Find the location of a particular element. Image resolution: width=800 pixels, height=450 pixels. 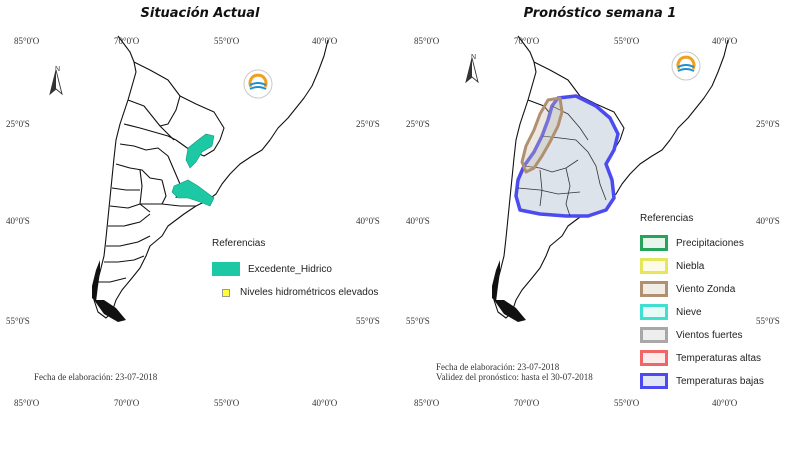

legend-item: Temperaturas altas is located at coordinates (700, 358).